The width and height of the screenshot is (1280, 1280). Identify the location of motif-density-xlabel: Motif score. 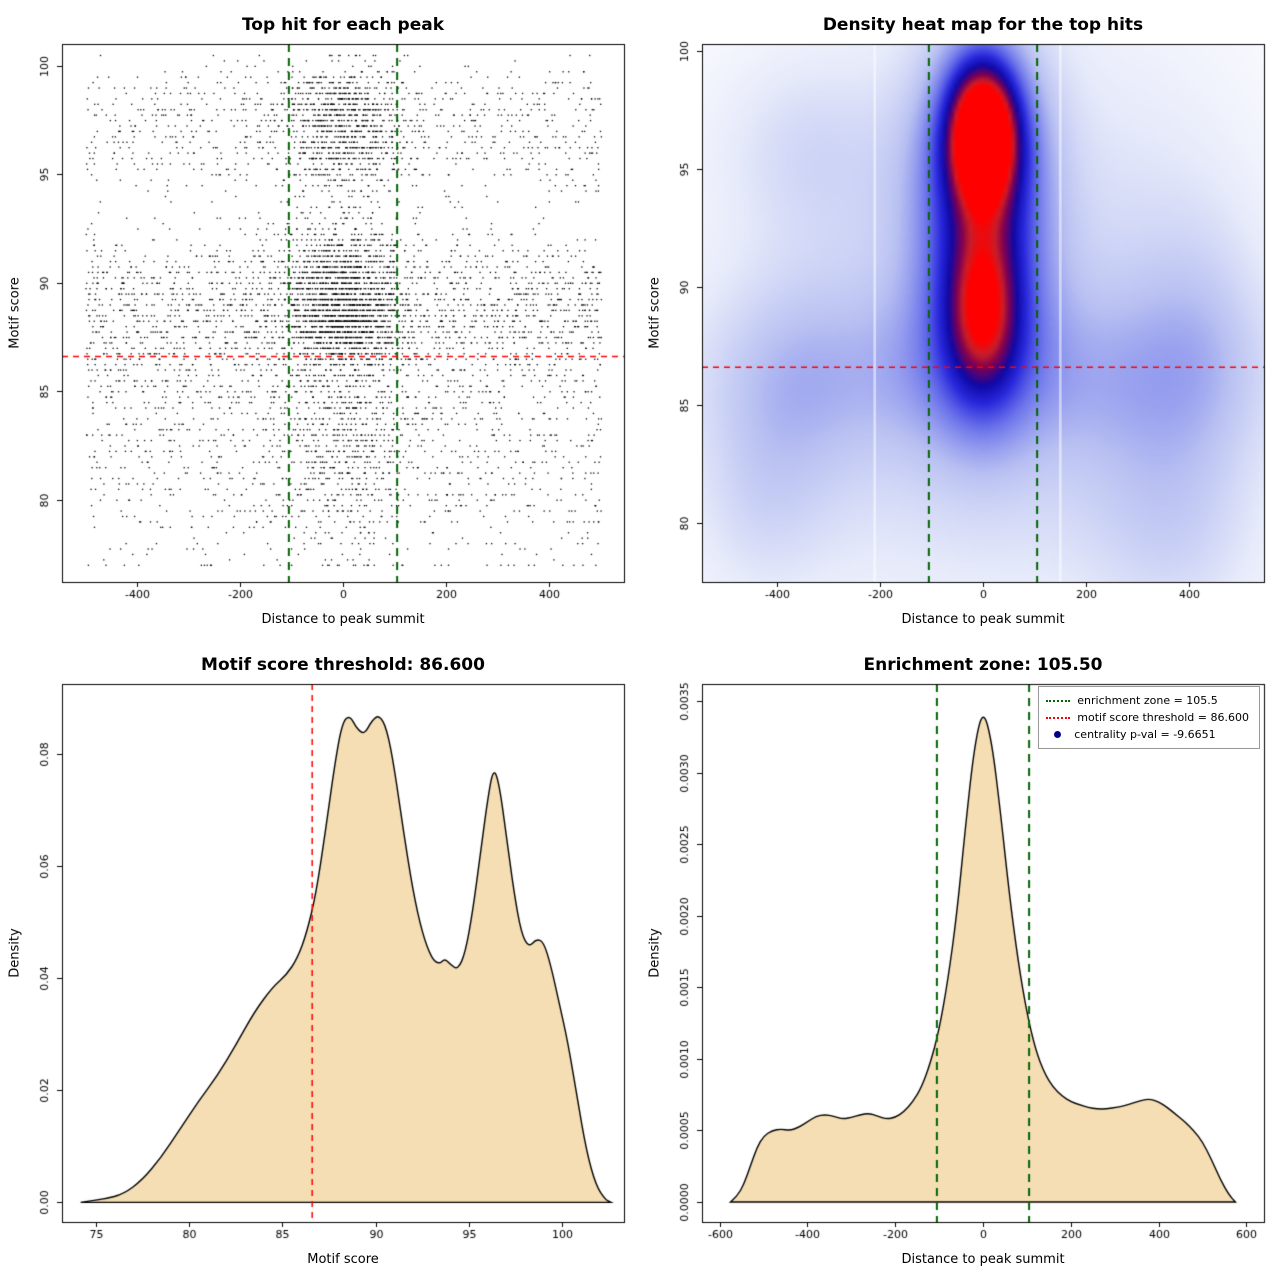
(343, 1259).